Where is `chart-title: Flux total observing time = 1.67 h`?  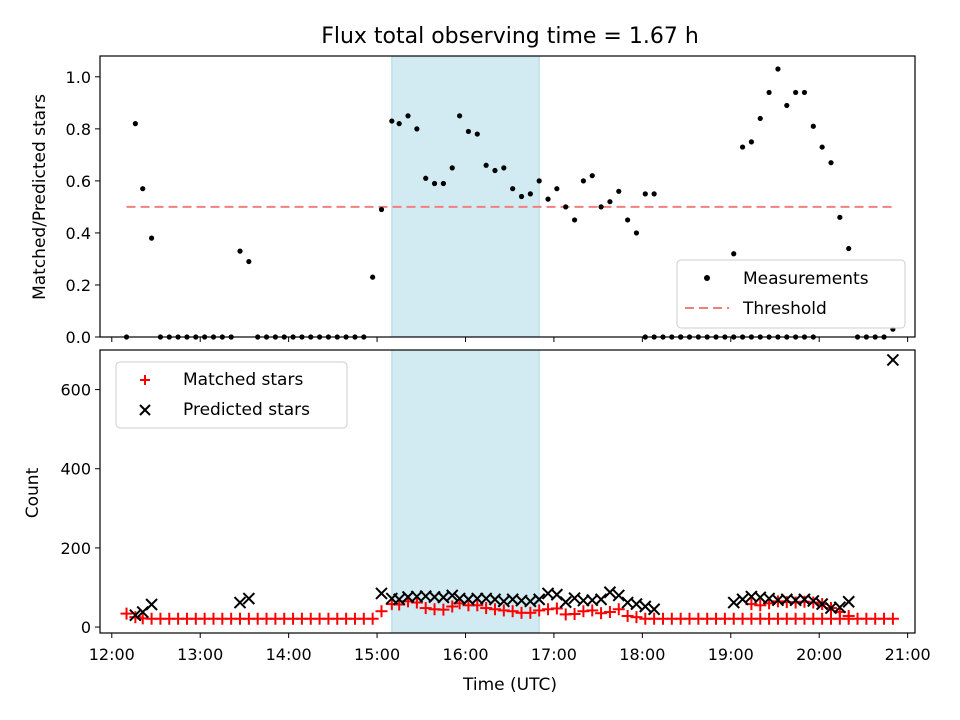 chart-title: Flux total observing time = 1.67 h is located at coordinates (510, 36).